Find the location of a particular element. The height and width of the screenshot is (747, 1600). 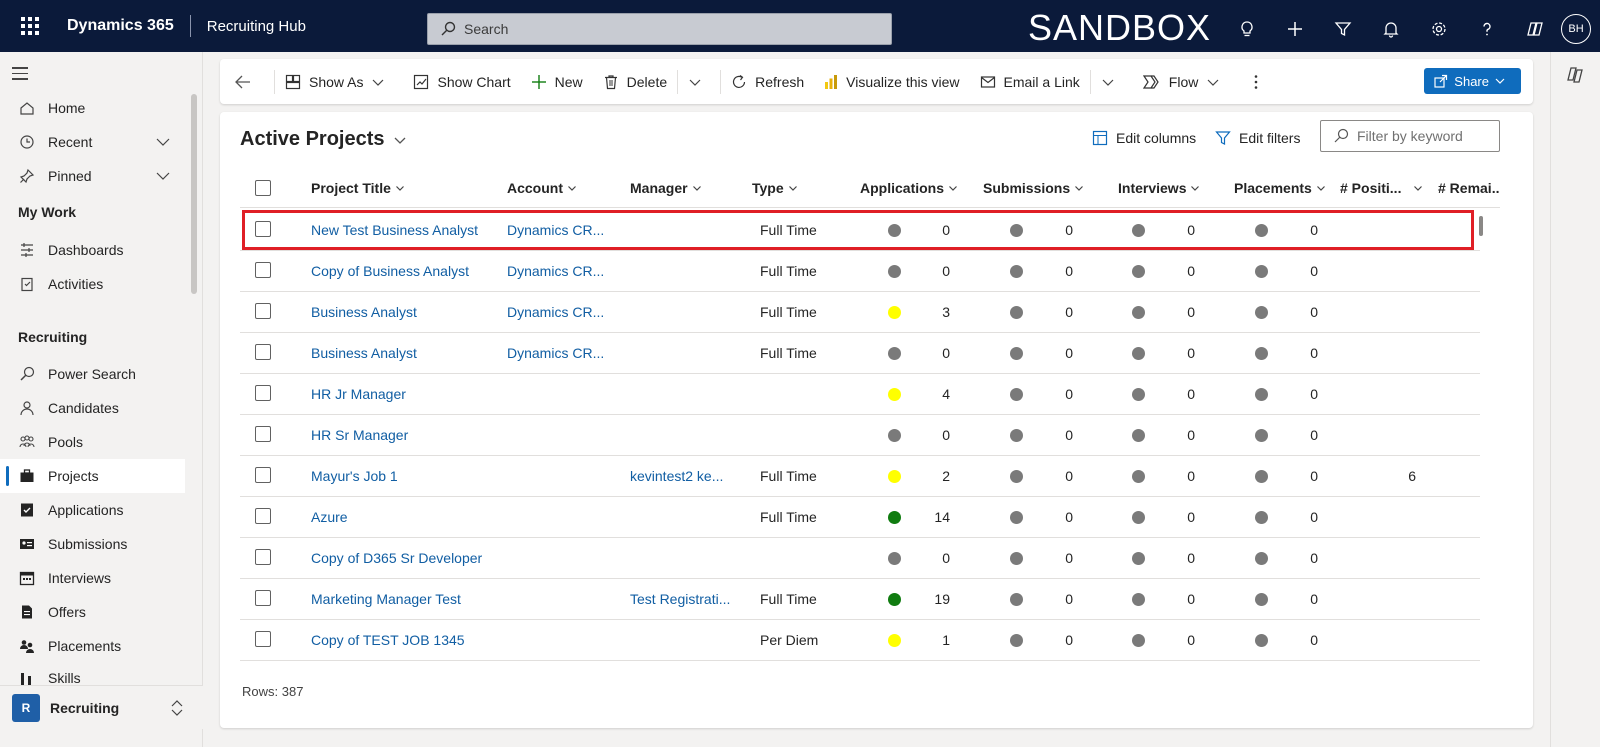

table-row: Azure Full Time 14 0 0 0 is located at coordinates (860, 517).